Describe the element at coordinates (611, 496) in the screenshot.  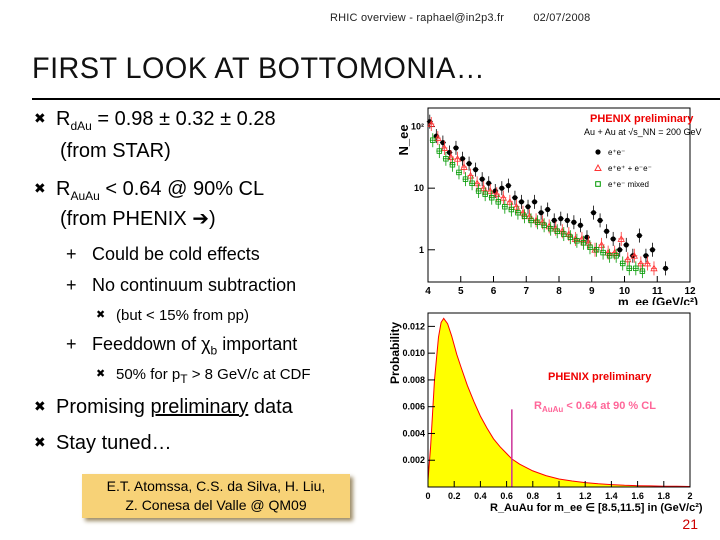
I see `x-tick-label: 1.4` at that location.